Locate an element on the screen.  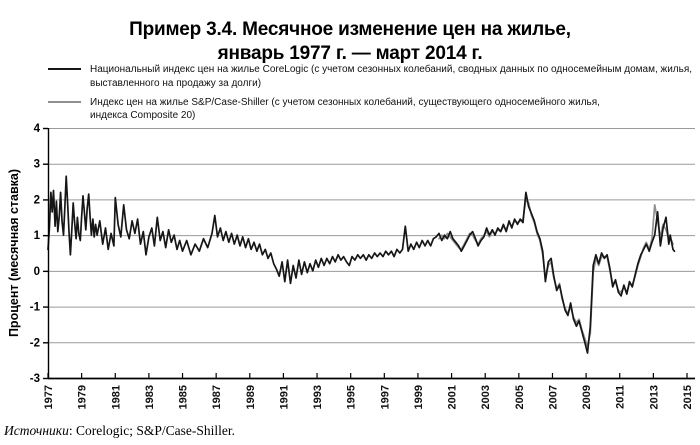
x-tick-label: 1979 is located at coordinates (83, 397).